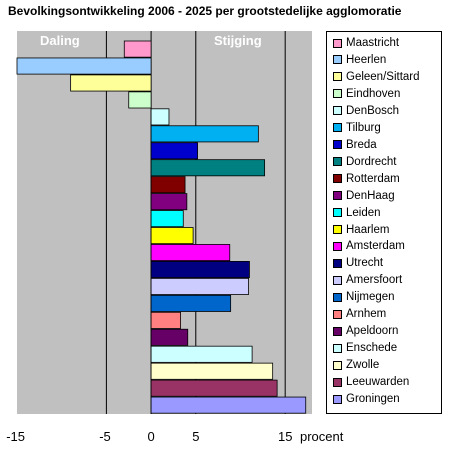 This screenshot has height=449, width=456. I want to click on bar-geleen-sittard, so click(111, 83).